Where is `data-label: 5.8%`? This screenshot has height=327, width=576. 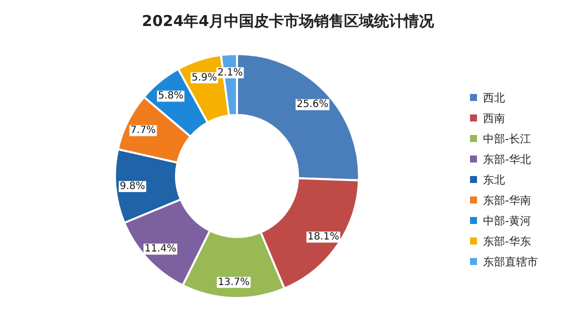 data-label: 5.8% is located at coordinates (171, 96).